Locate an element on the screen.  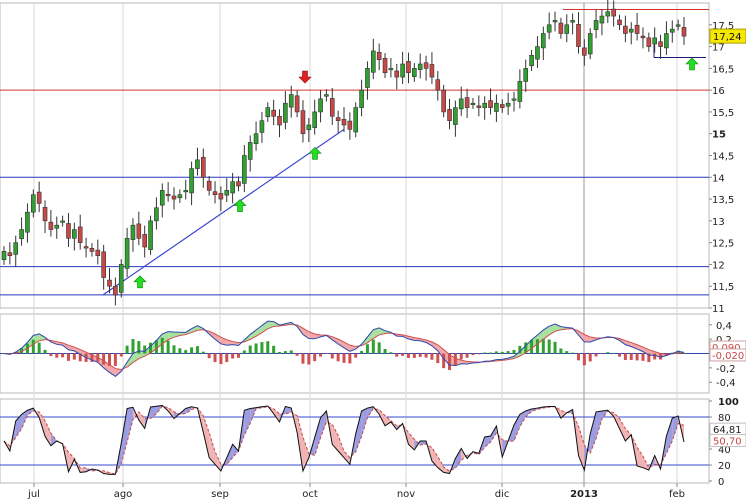
y-tick-label: 0 is located at coordinates (721, 482).